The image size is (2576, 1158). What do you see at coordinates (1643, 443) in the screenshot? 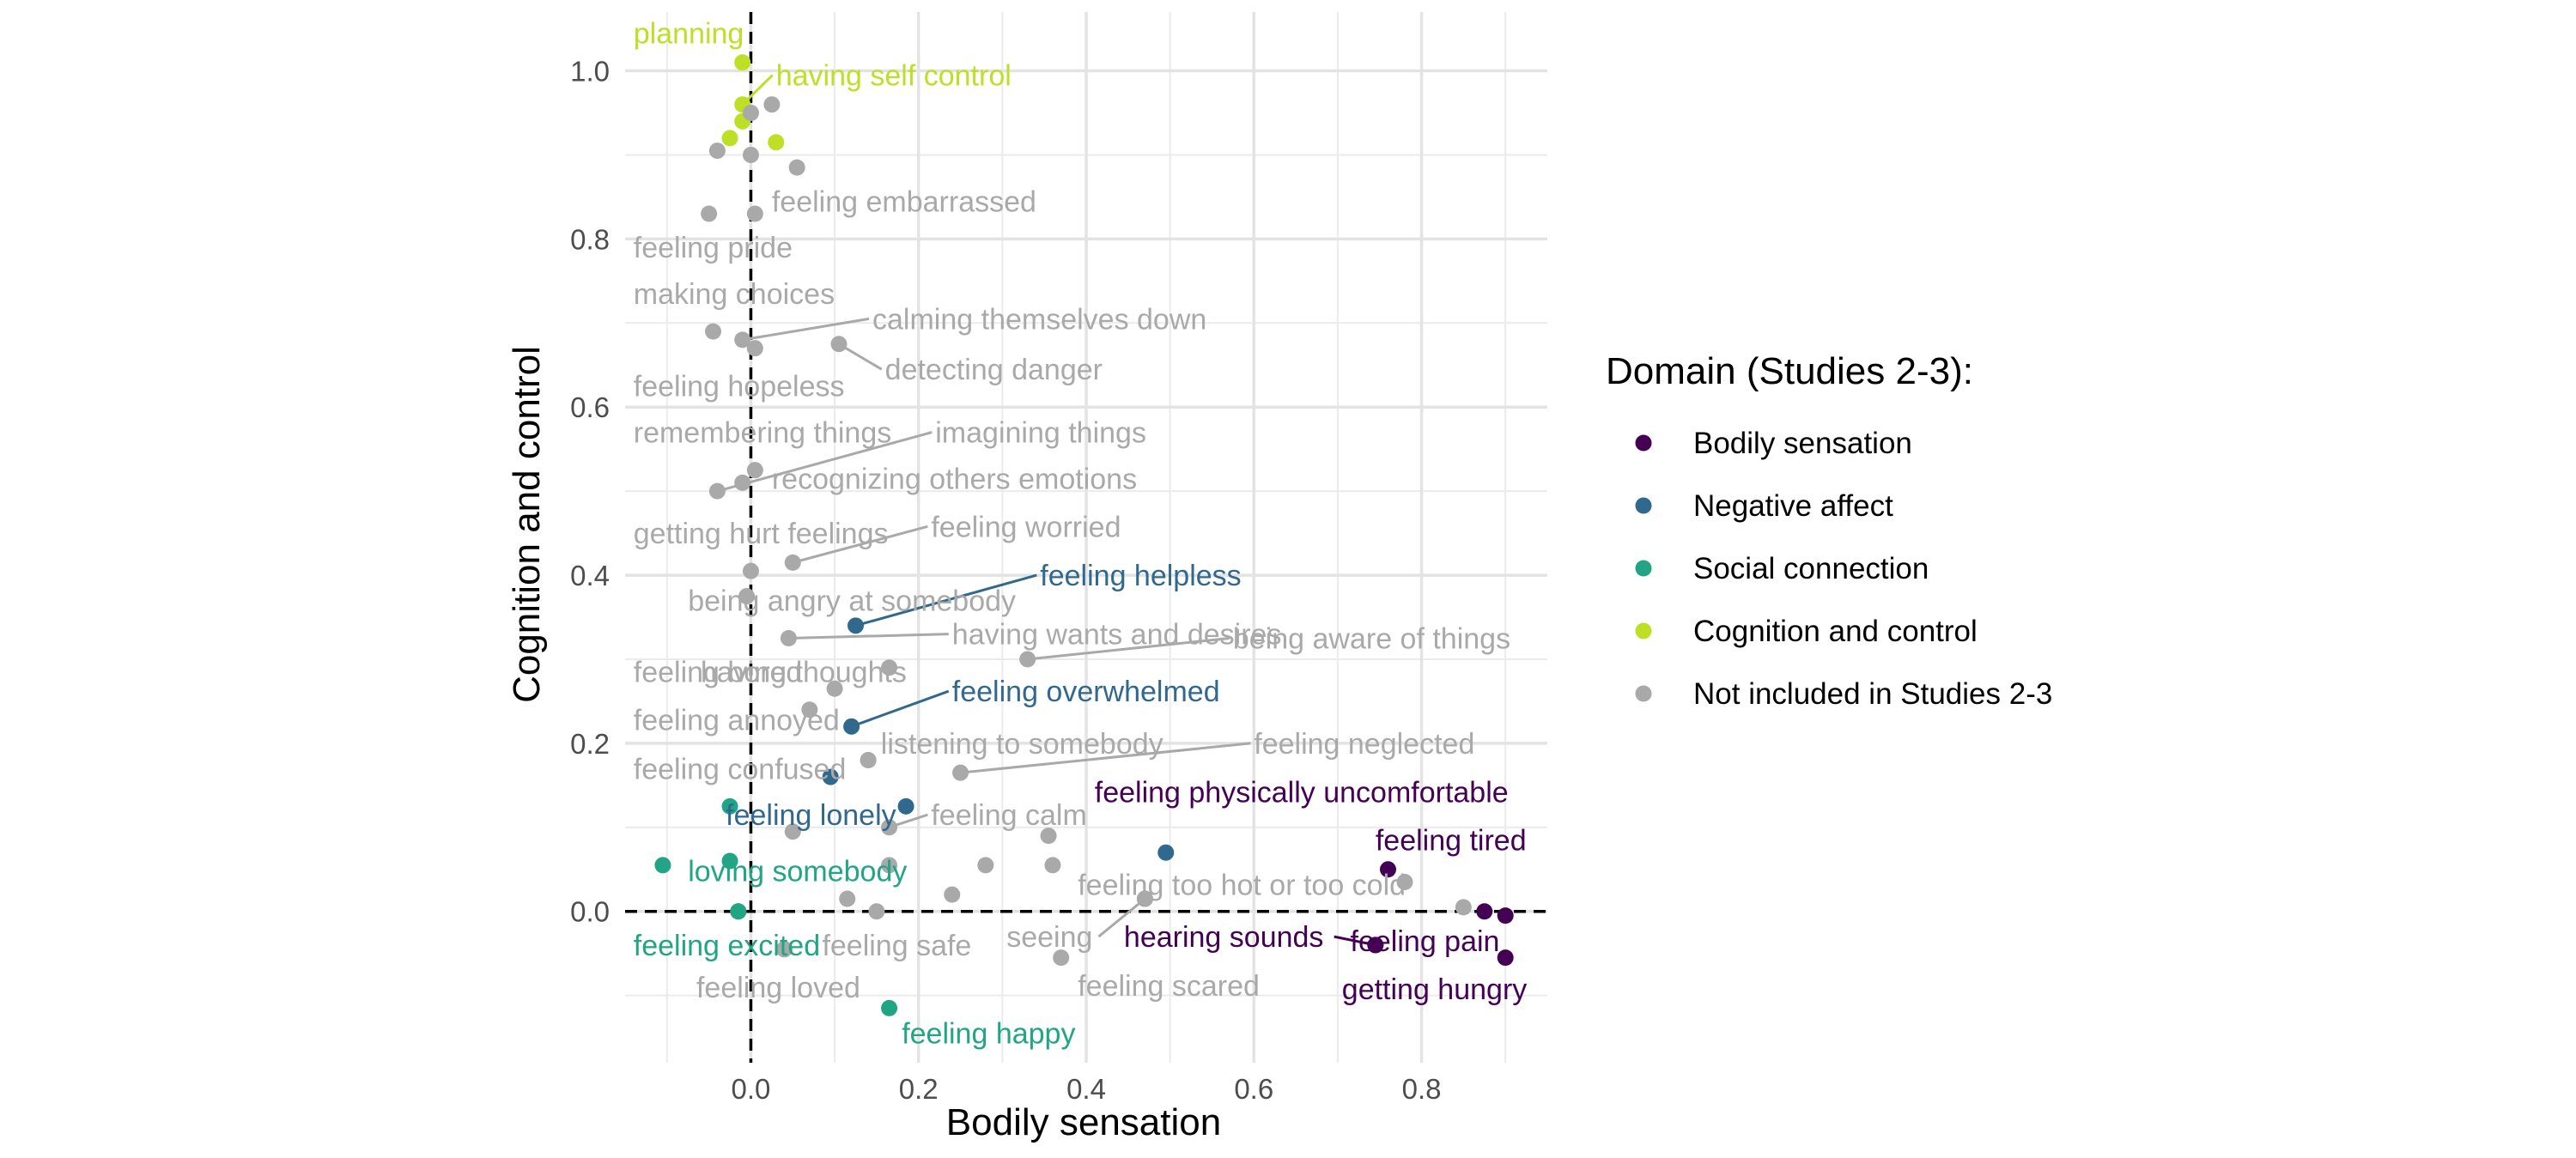
I see `legend-key-bodily` at bounding box center [1643, 443].